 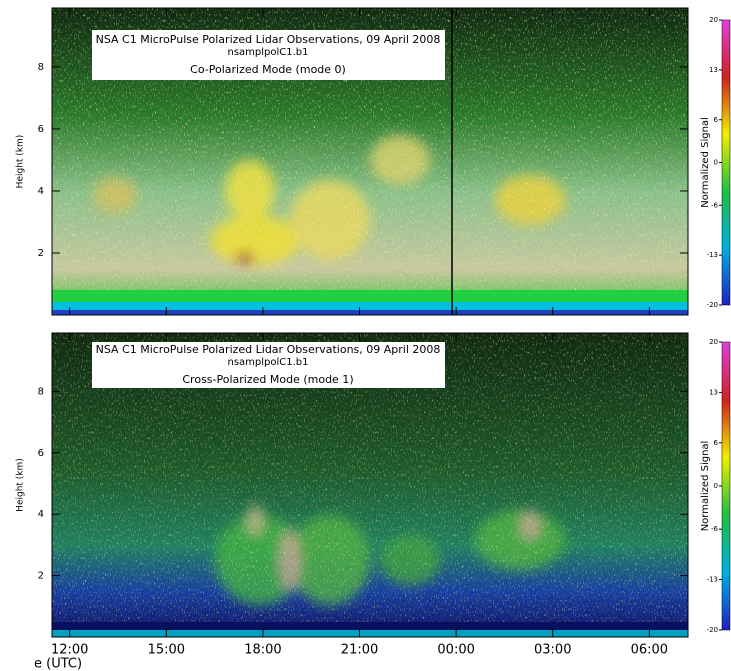 What do you see at coordinates (649, 650) in the screenshot?
I see `x-tick-label: 06:00` at bounding box center [649, 650].